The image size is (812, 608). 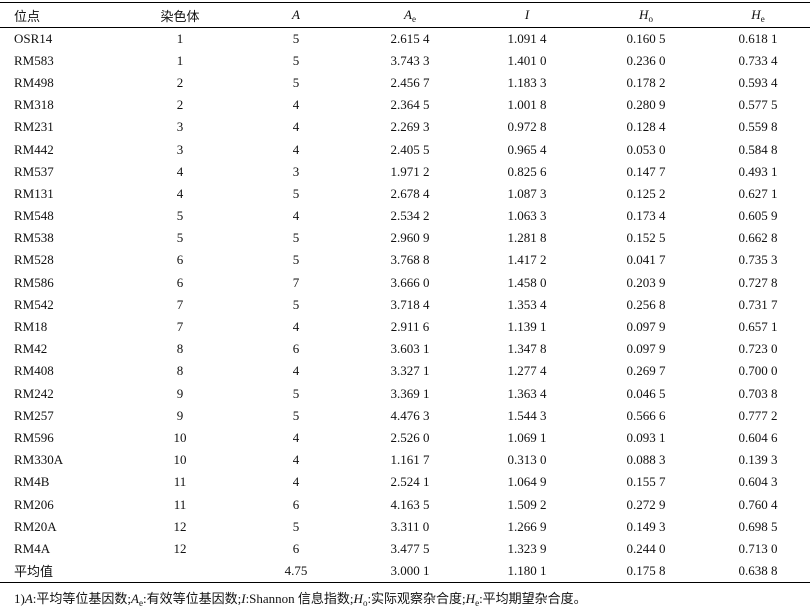 I want to click on table-cell: 0.256 8, so click(x=646, y=304).